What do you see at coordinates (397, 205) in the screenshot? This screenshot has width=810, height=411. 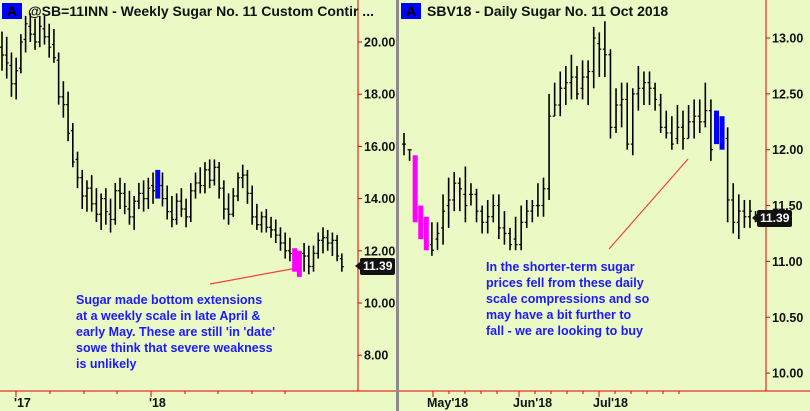 I see `panel-splitter` at bounding box center [397, 205].